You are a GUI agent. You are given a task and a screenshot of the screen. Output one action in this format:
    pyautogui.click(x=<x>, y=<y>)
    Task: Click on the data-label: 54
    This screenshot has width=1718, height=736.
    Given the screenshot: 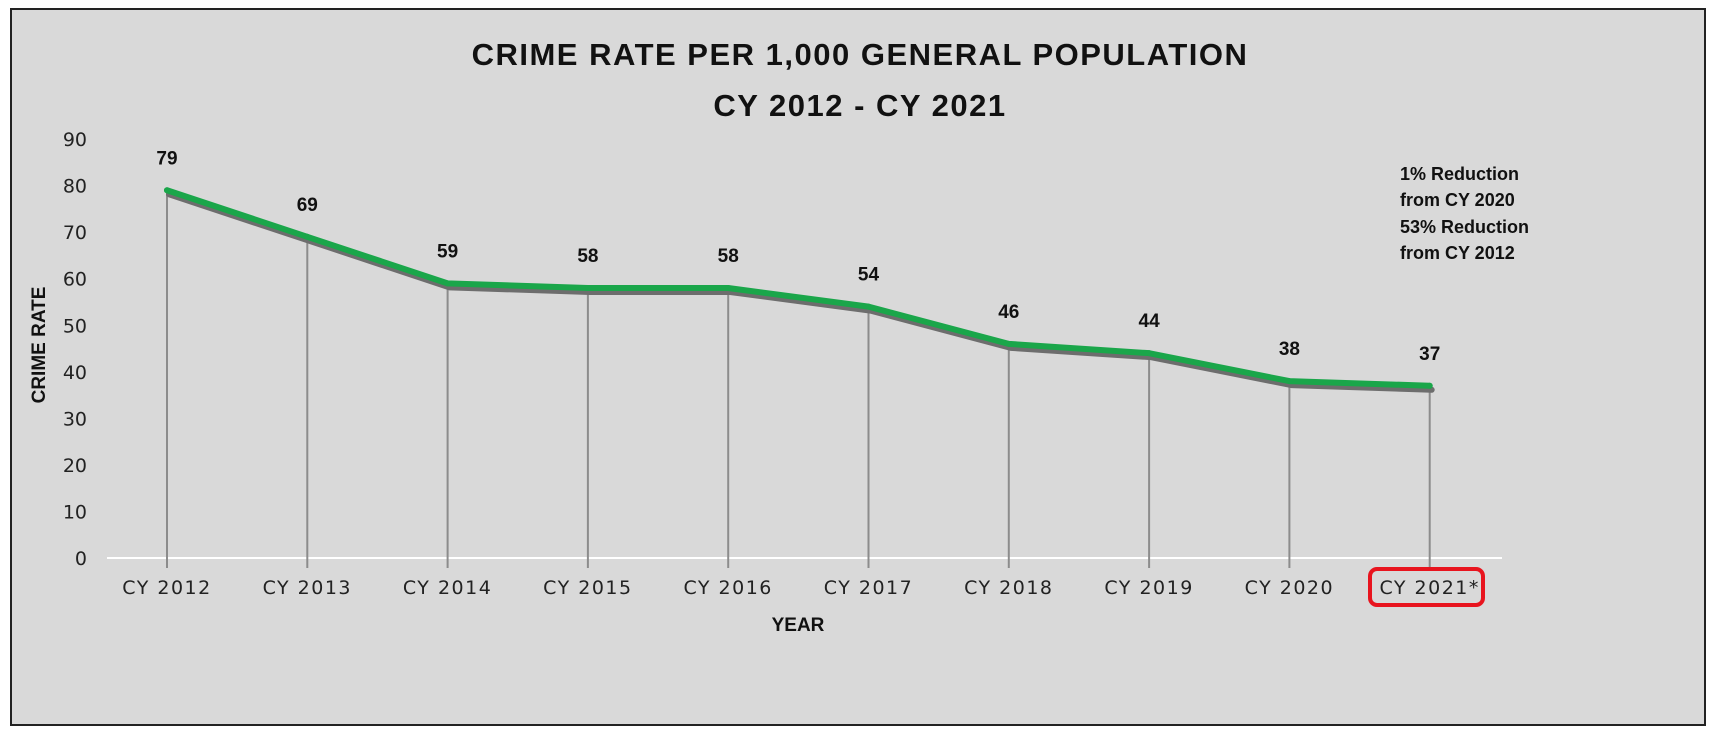 What is the action you would take?
    pyautogui.click(x=869, y=275)
    